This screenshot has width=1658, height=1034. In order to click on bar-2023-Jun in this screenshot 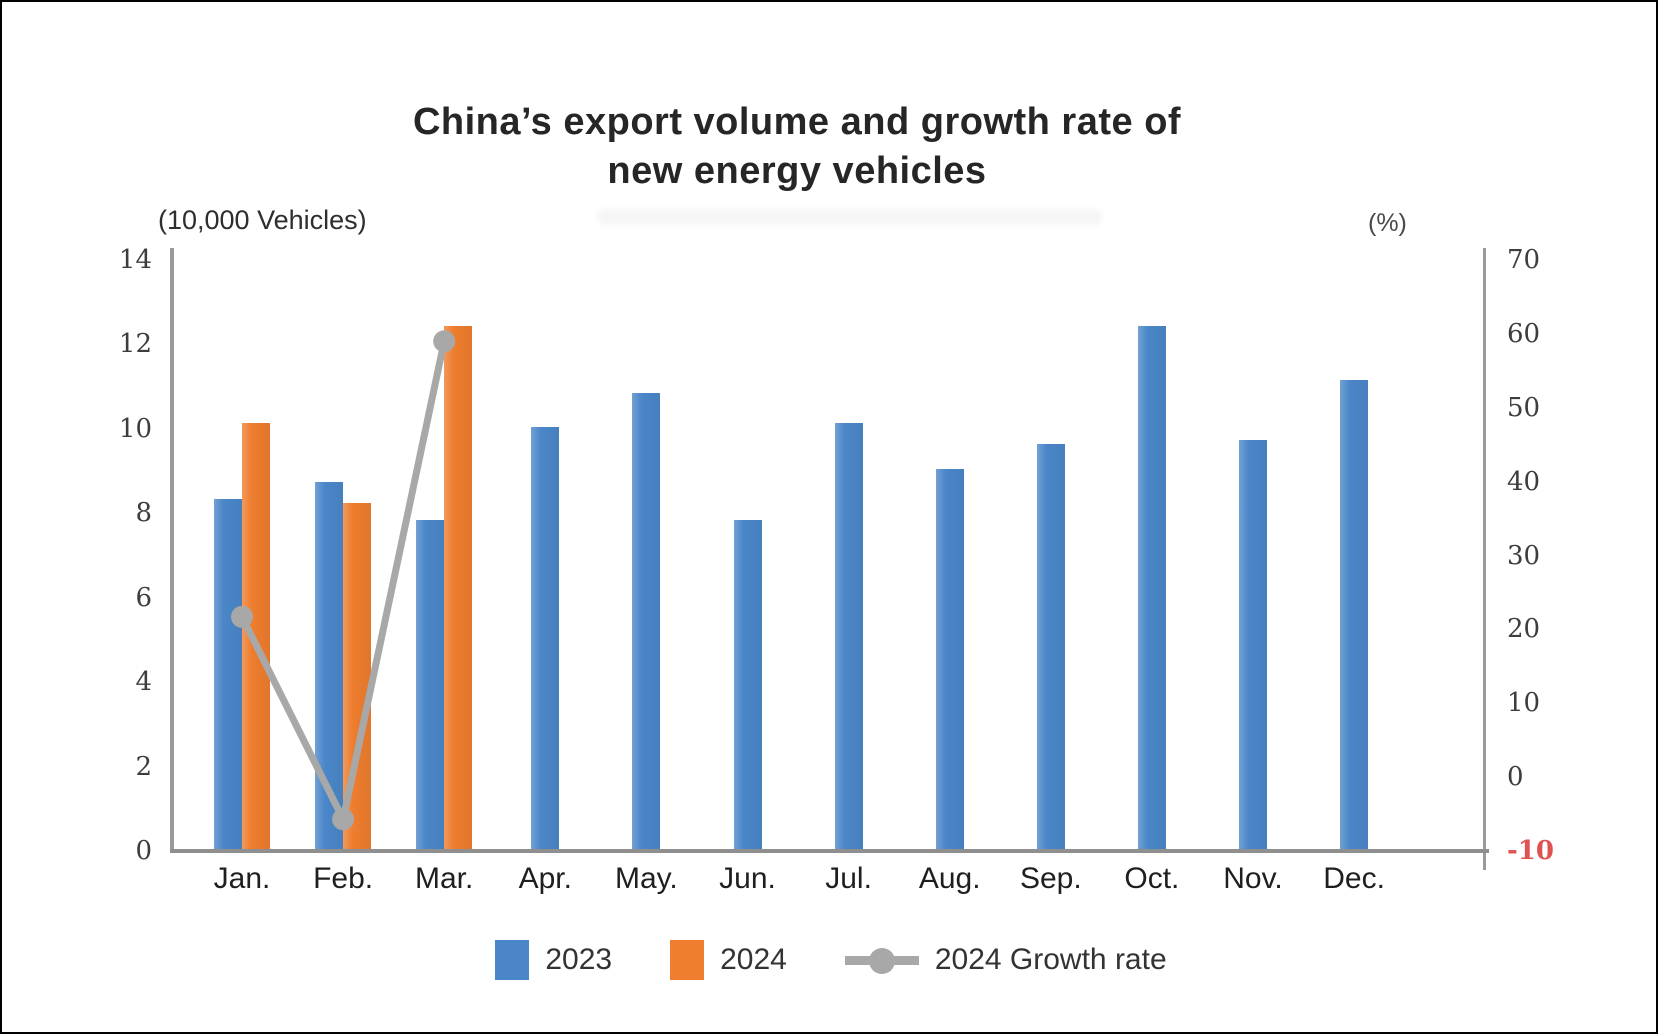, I will do `click(747, 684)`.